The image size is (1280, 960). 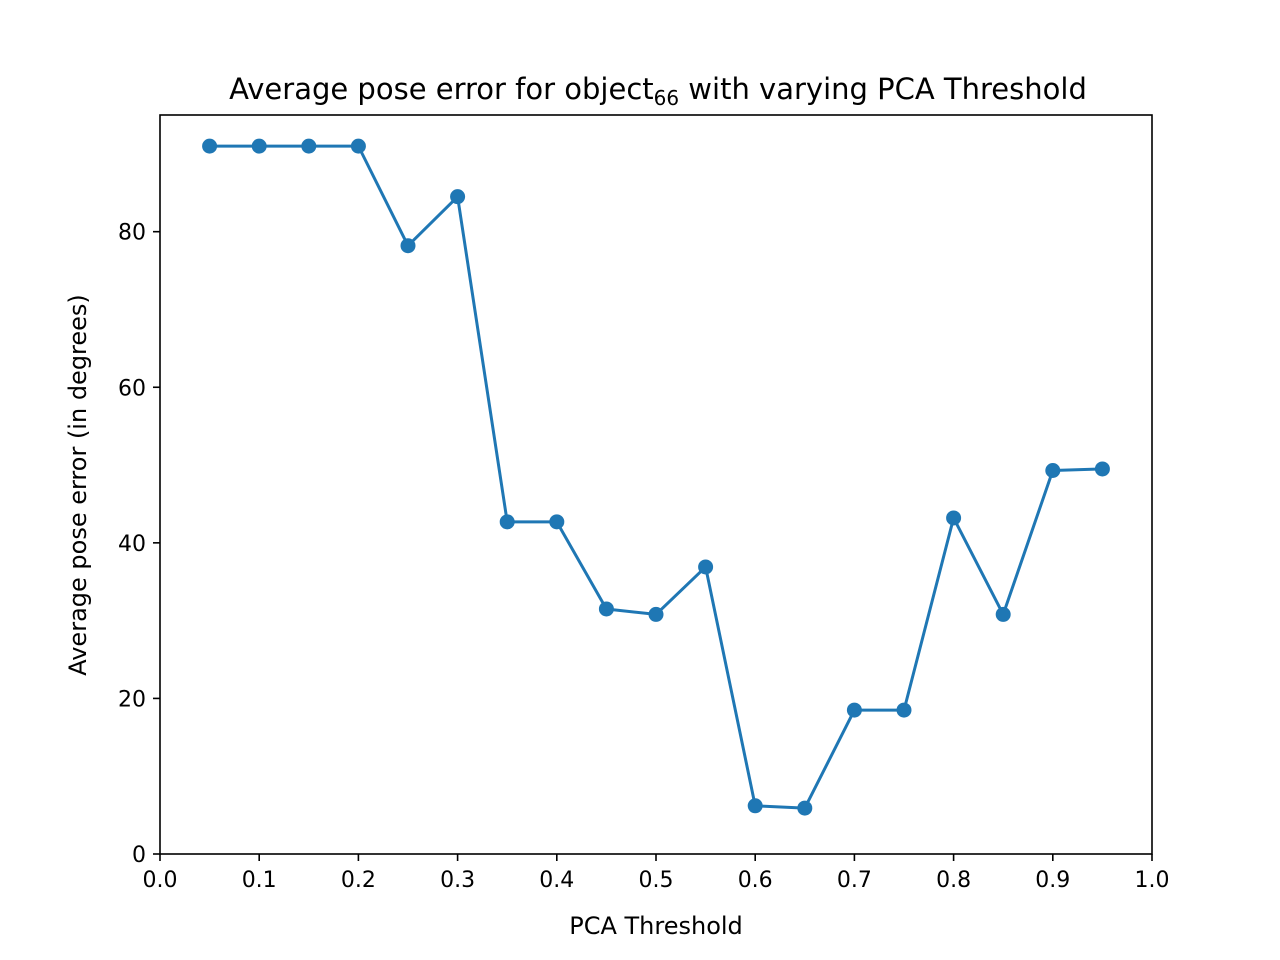 I want to click on chart-title-main: Average pose error for object, so click(x=441, y=89).